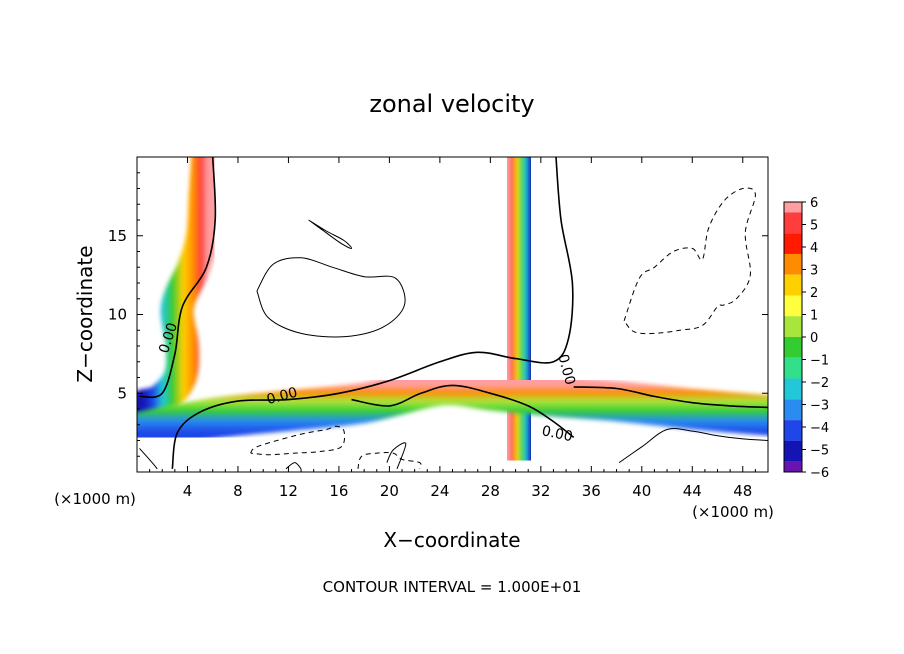 The width and height of the screenshot is (904, 654). What do you see at coordinates (439, 491) in the screenshot?
I see `x-tick-label: 24` at bounding box center [439, 491].